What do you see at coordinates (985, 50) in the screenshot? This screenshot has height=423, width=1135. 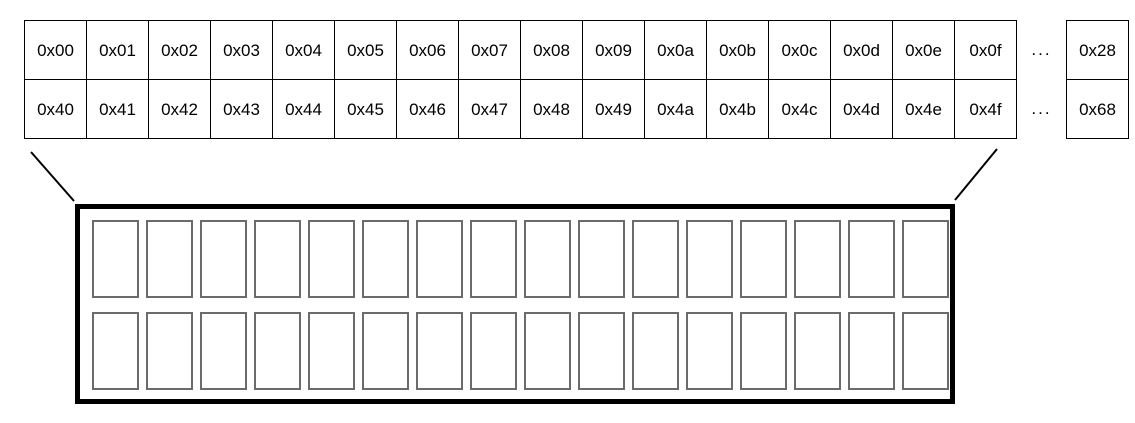 I see `address-cell: 0x0f` at bounding box center [985, 50].